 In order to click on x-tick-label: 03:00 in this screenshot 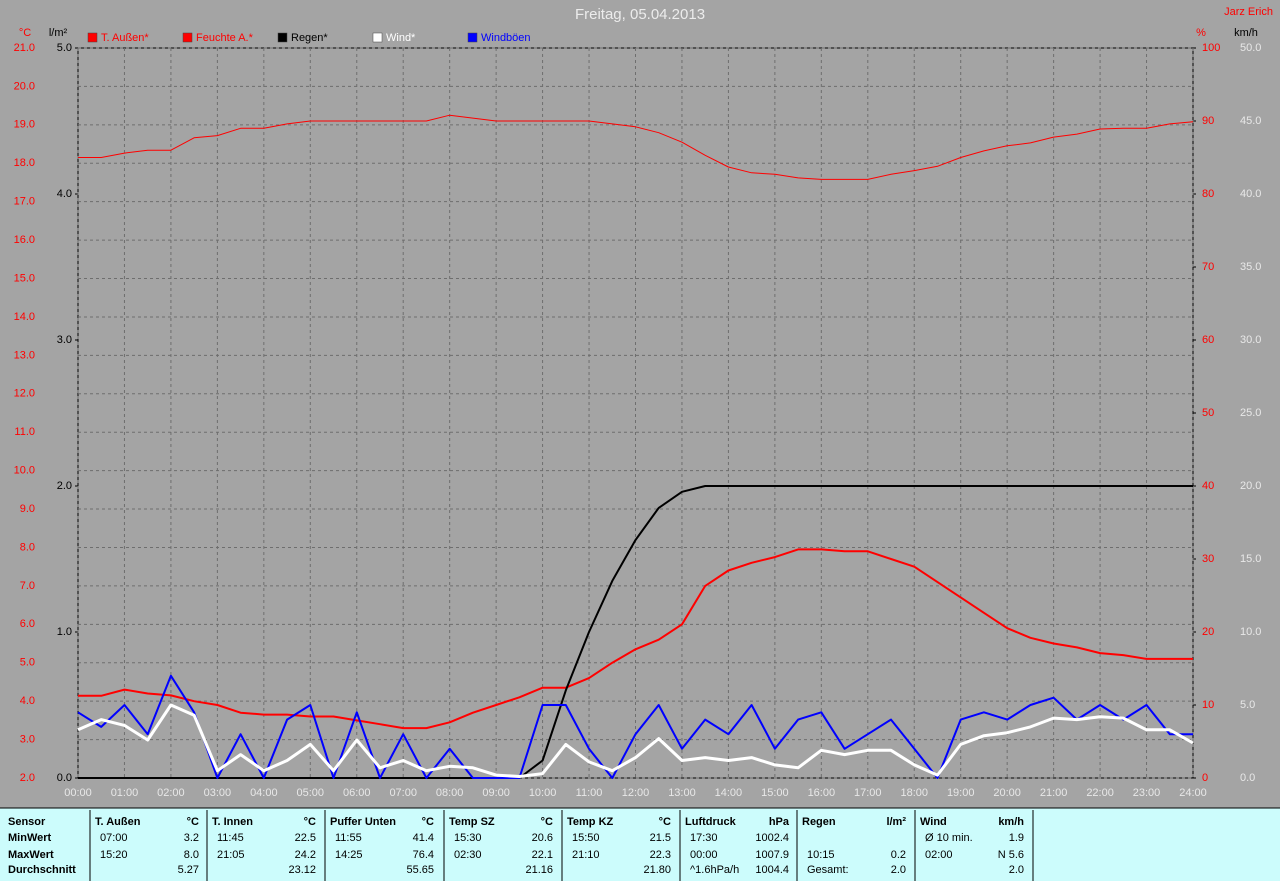, I will do `click(218, 793)`.